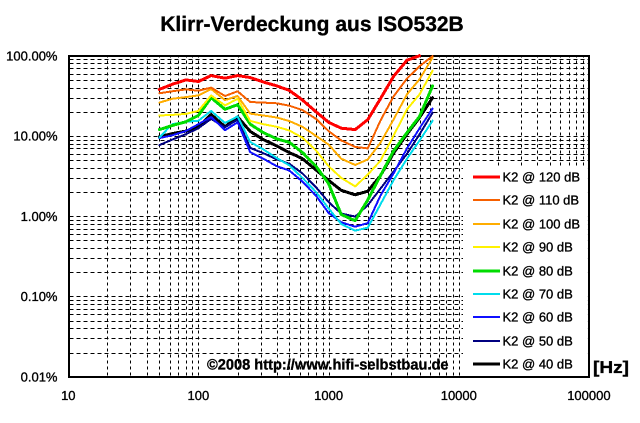 This screenshot has width=640, height=423. Describe the element at coordinates (39, 376) in the screenshot. I see `svg-text: 0.01%` at that location.